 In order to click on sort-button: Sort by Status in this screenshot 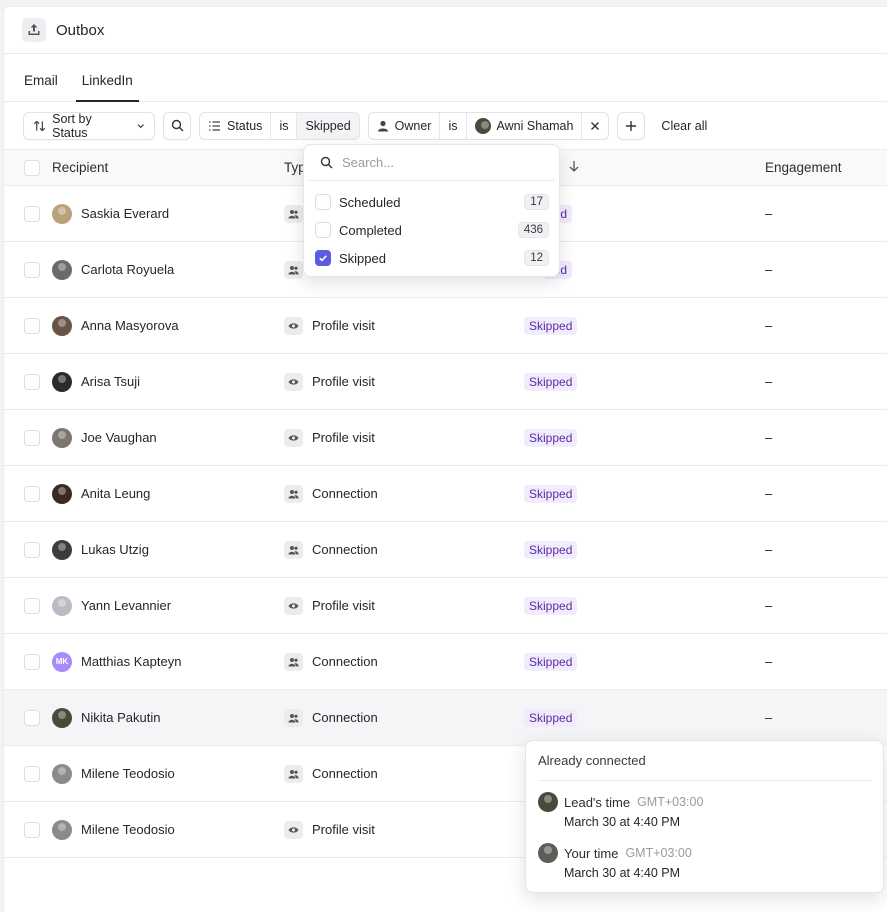, I will do `click(89, 125)`.